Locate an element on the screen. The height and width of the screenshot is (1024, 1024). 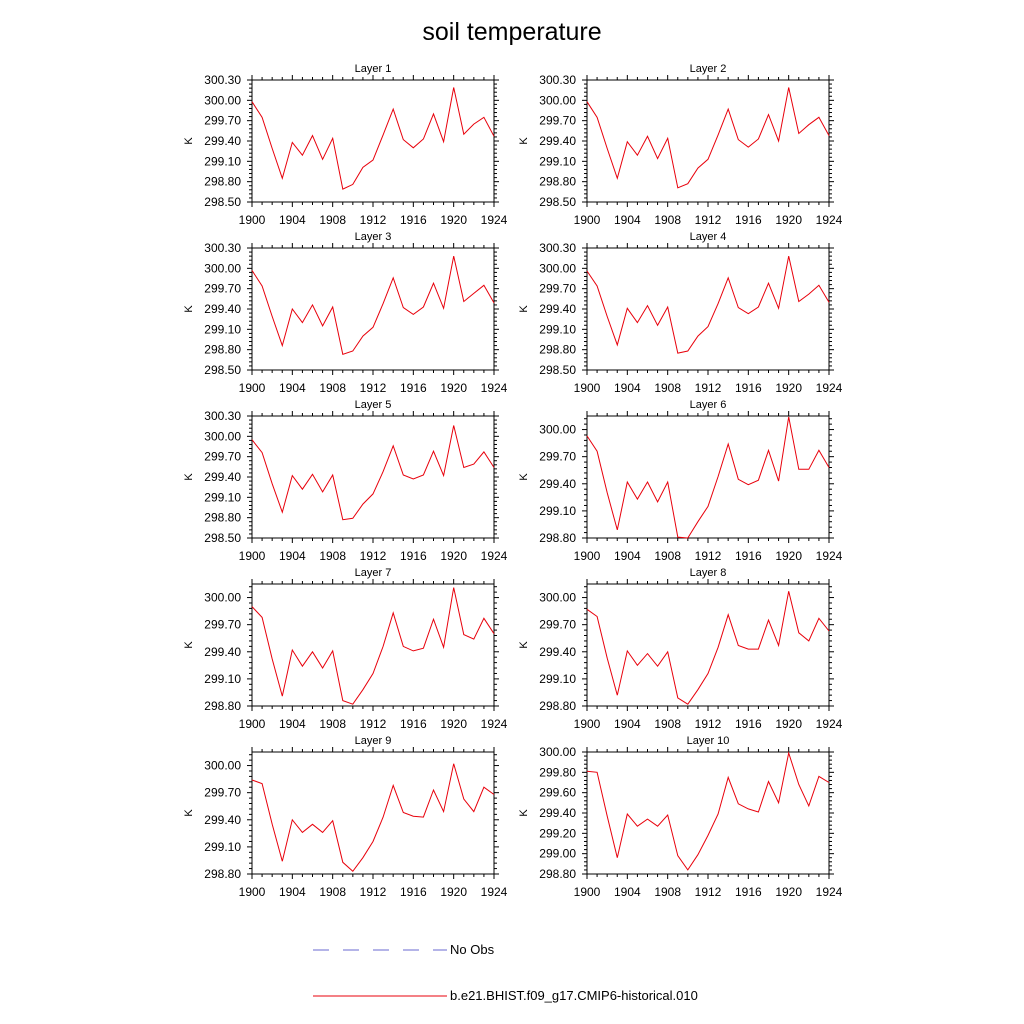
y-tick-label: 299.20 is located at coordinates (557, 833).